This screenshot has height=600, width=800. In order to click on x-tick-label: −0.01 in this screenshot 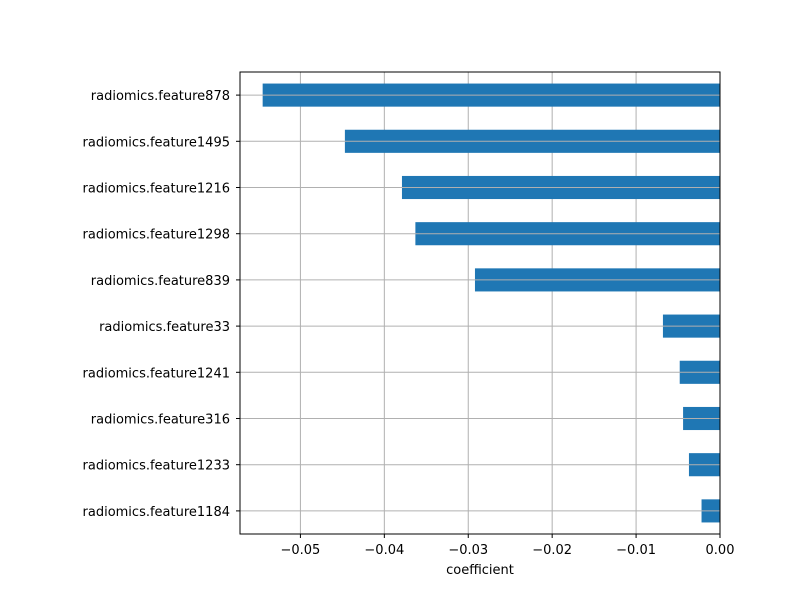, I will do `click(636, 550)`.